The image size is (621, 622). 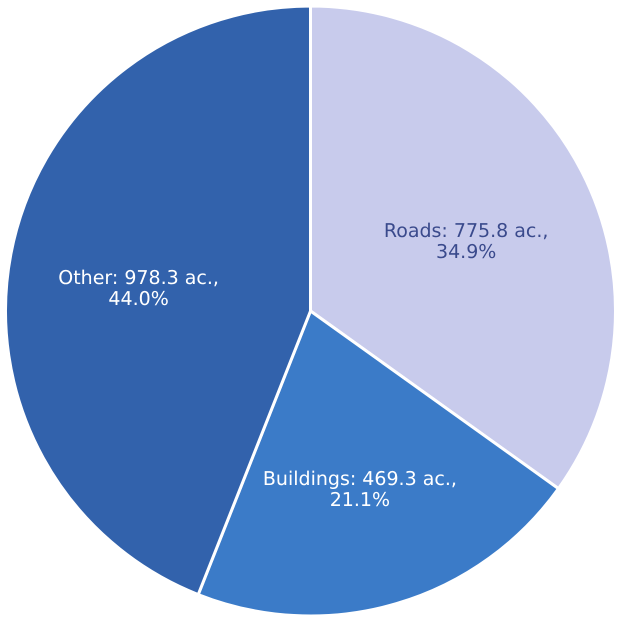 I want to click on slice-label: Buildings: 469.3 ac., 21.1%, so click(x=359, y=489).